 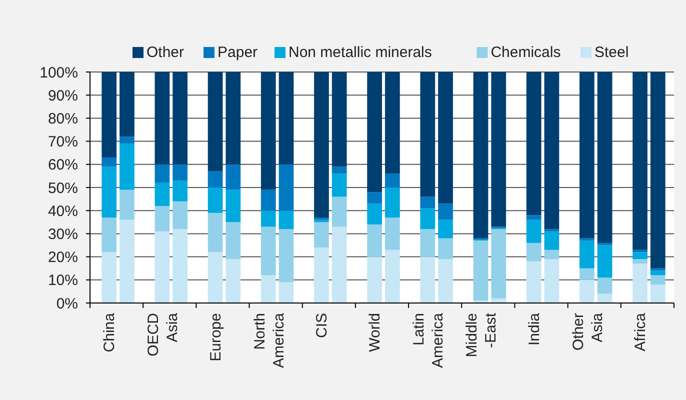 What do you see at coordinates (163, 334) in the screenshot?
I see `x-tick-label: OECD Asia` at bounding box center [163, 334].